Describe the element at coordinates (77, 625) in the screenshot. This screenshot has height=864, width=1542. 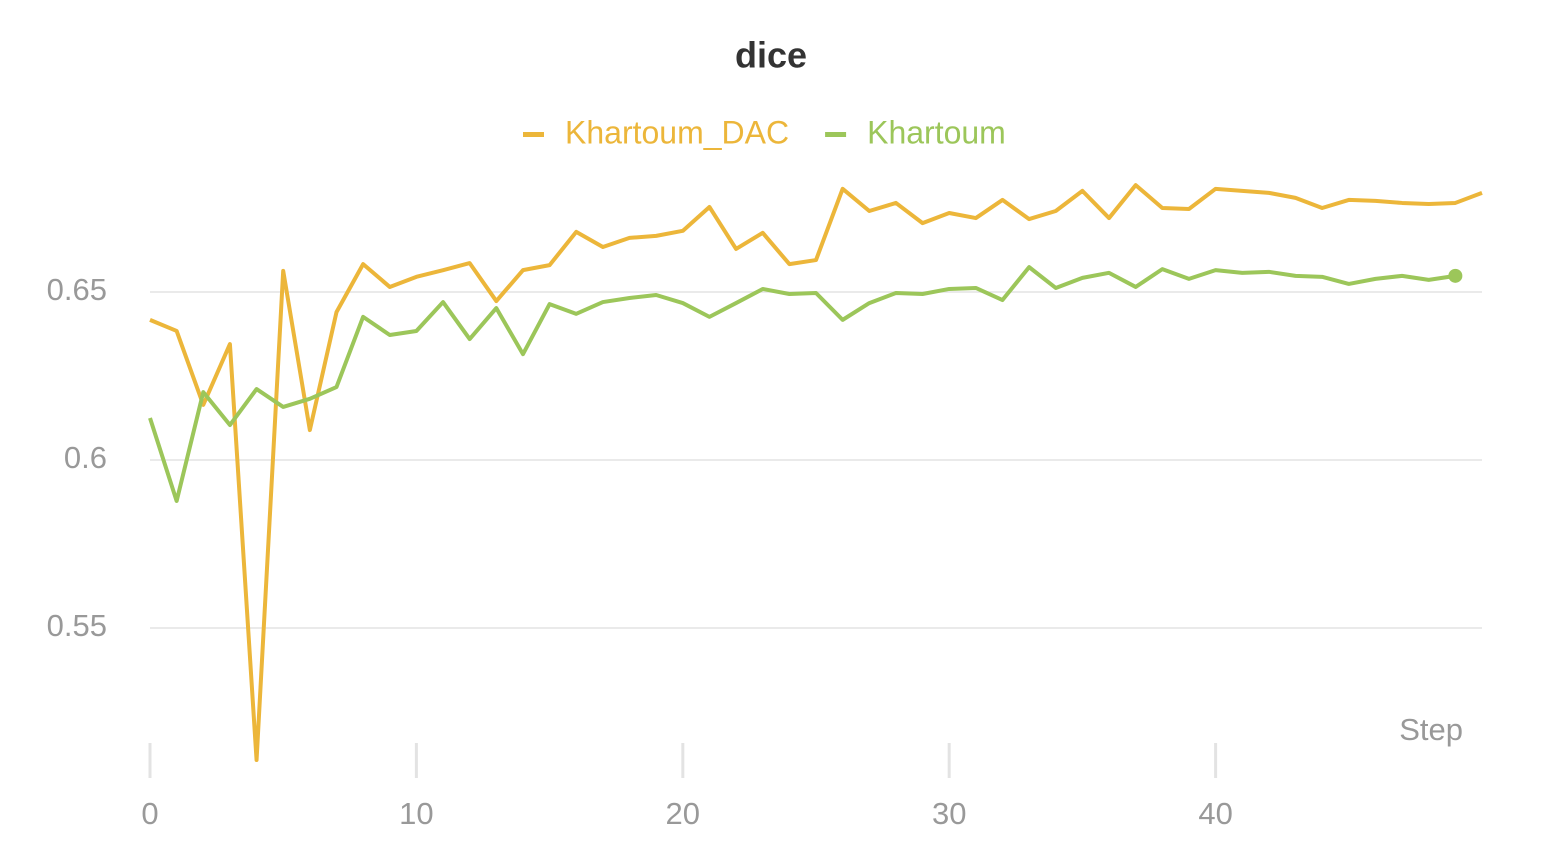
I see `y-tick-label: 0.55` at that location.